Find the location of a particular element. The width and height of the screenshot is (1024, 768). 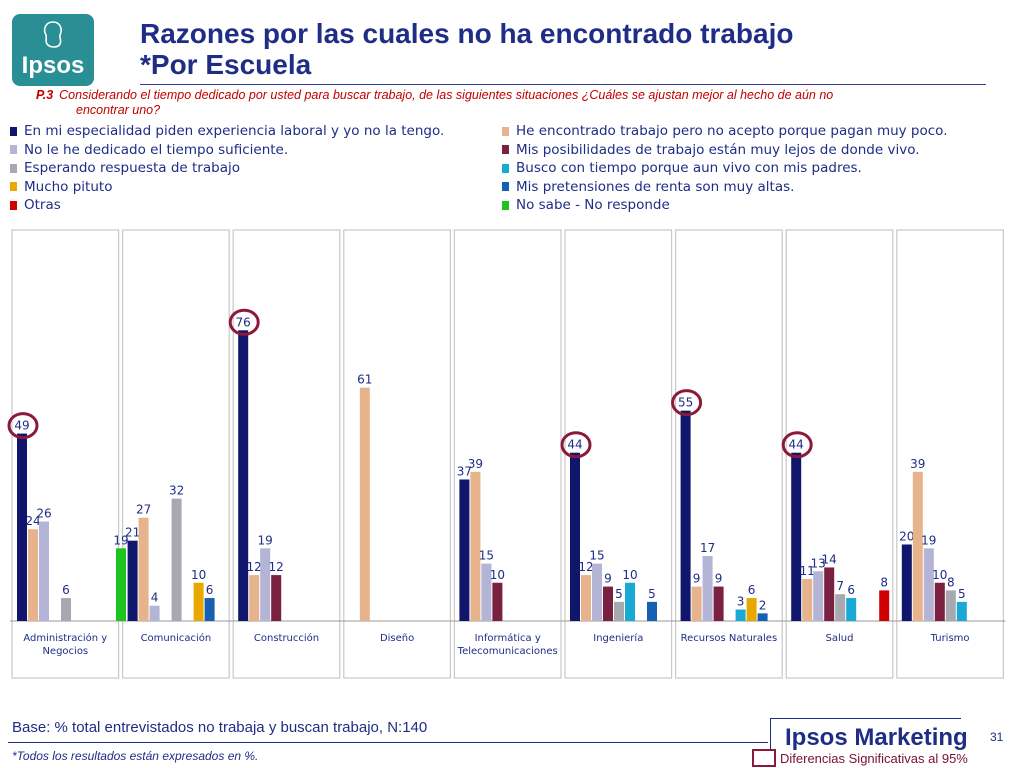

question-number: P.3 is located at coordinates (45, 95).